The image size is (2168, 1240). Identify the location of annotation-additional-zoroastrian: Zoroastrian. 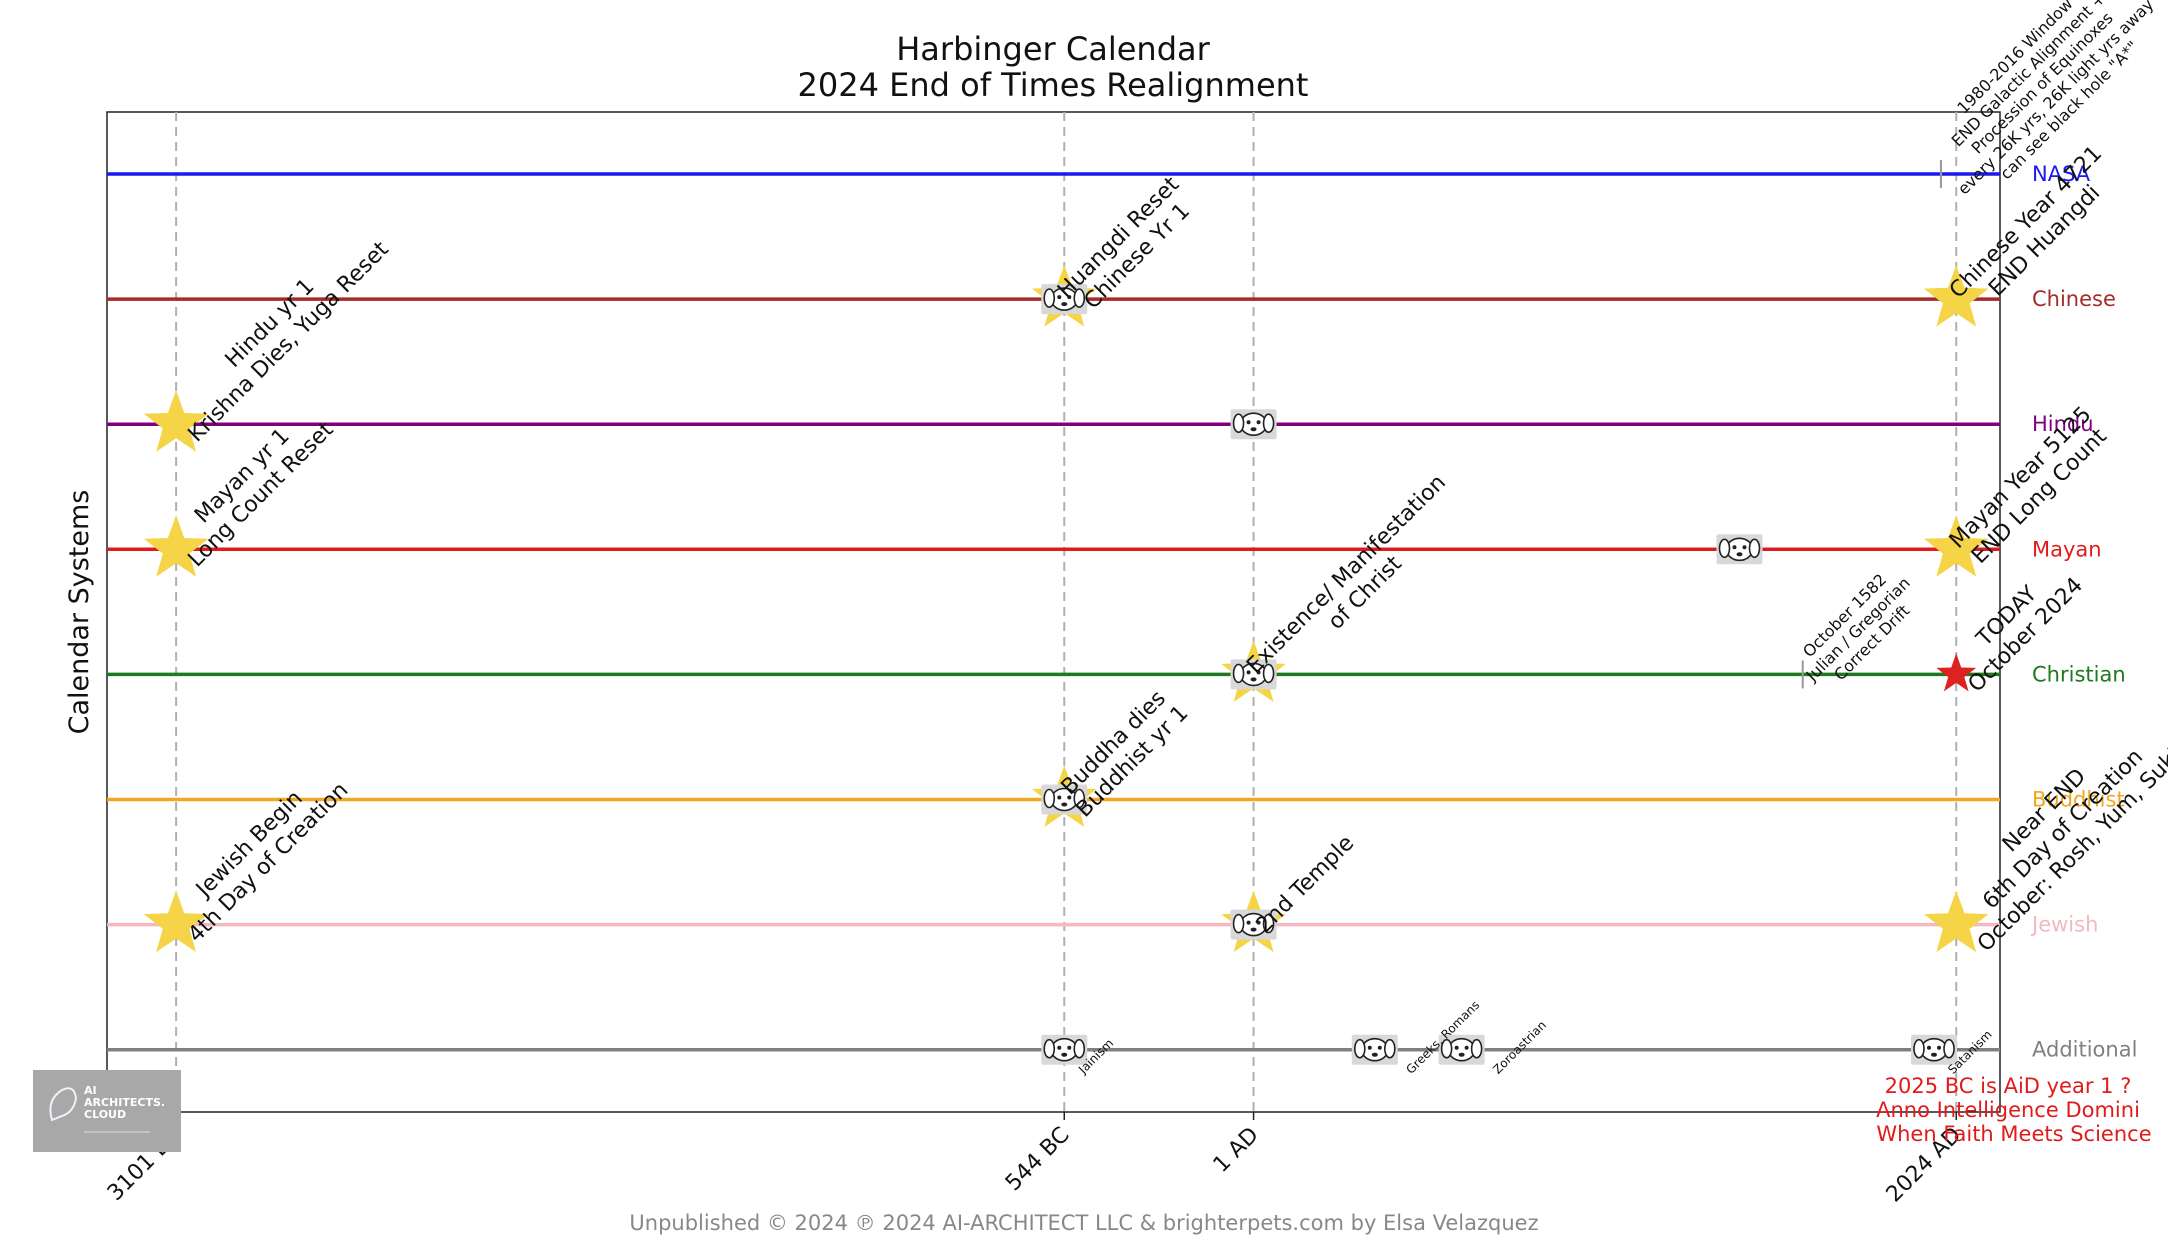
(1519, 1047).